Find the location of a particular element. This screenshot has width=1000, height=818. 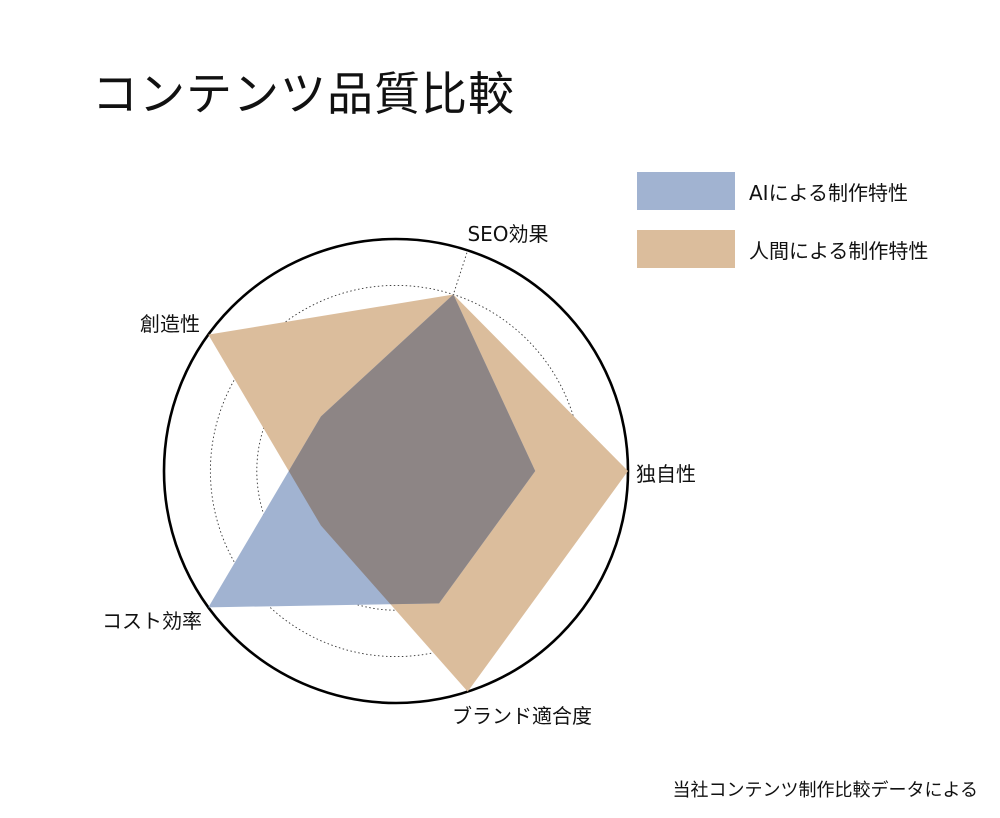

axis-label-0: 独自性 is located at coordinates (666, 474).